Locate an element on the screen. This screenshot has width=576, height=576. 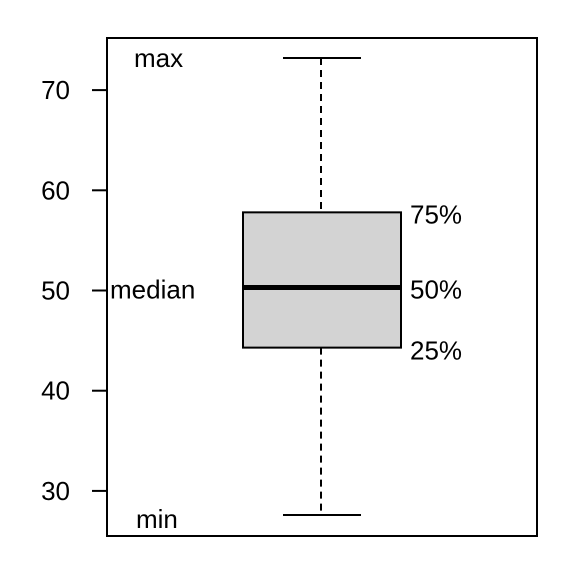
y-tick-label: 50 is located at coordinates (55, 291).